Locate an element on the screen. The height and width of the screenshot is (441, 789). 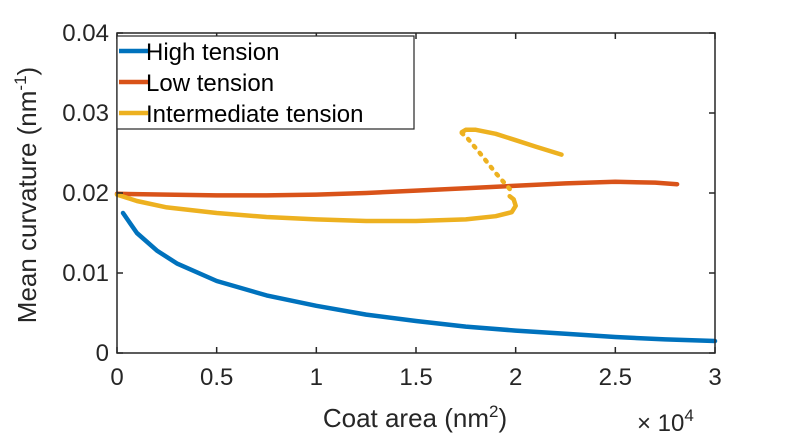
x-tick-label: 2 is located at coordinates (515, 377).